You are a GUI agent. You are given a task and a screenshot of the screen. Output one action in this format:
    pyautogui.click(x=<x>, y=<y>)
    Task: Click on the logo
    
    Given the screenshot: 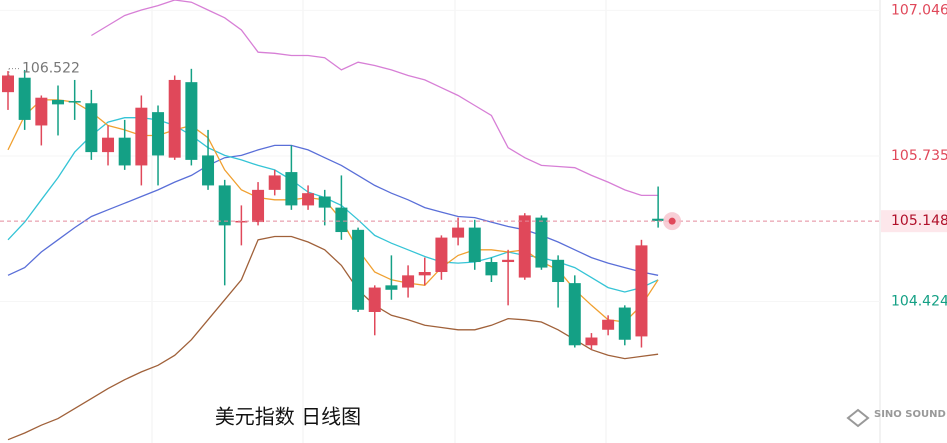 What is the action you would take?
    pyautogui.click(x=858, y=418)
    